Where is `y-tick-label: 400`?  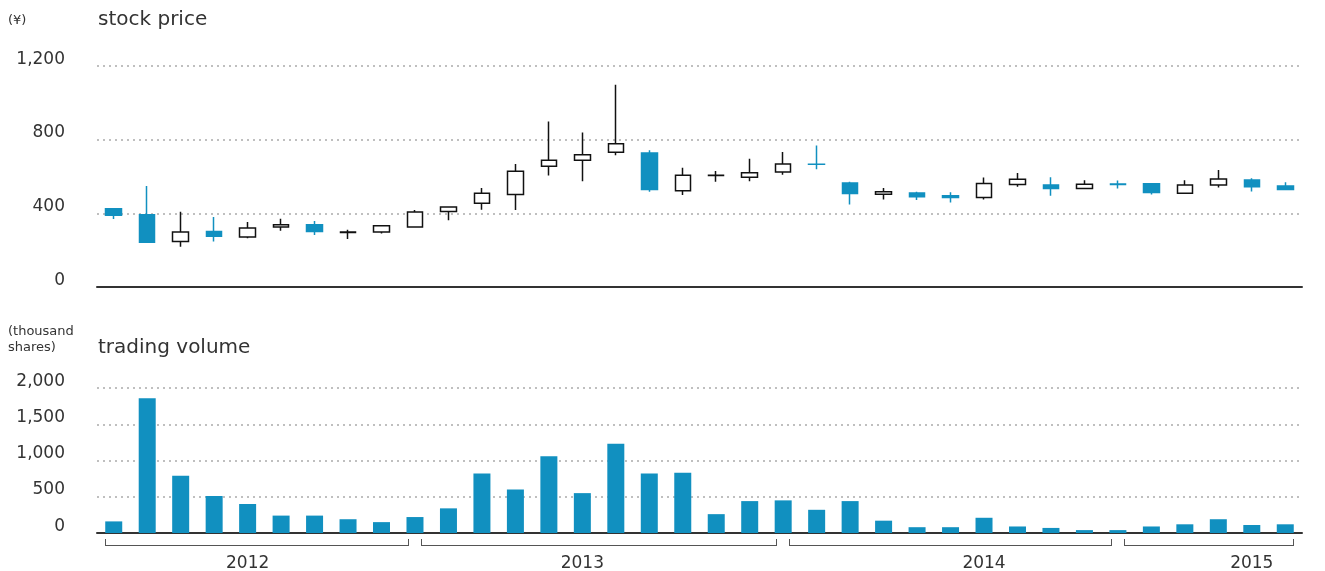 y-tick-label: 400 is located at coordinates (48, 204).